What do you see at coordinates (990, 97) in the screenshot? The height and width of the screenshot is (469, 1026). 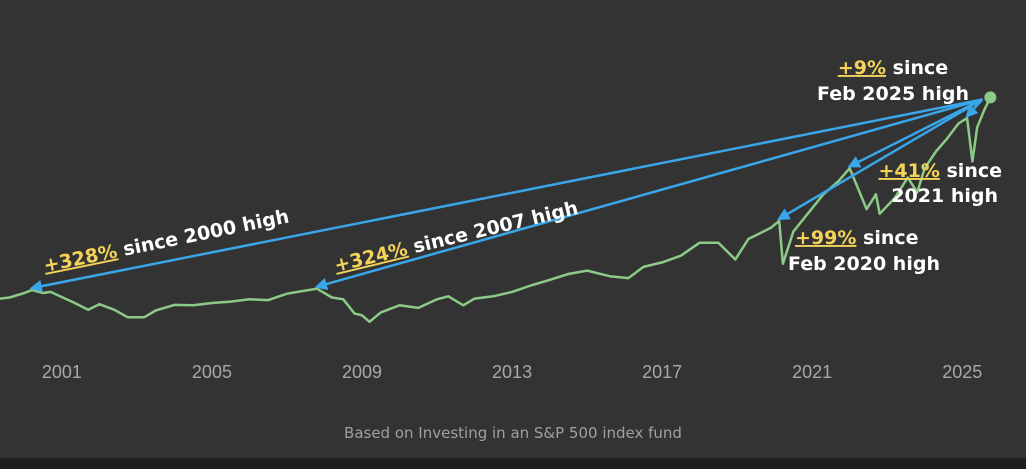 I see `end-point` at bounding box center [990, 97].